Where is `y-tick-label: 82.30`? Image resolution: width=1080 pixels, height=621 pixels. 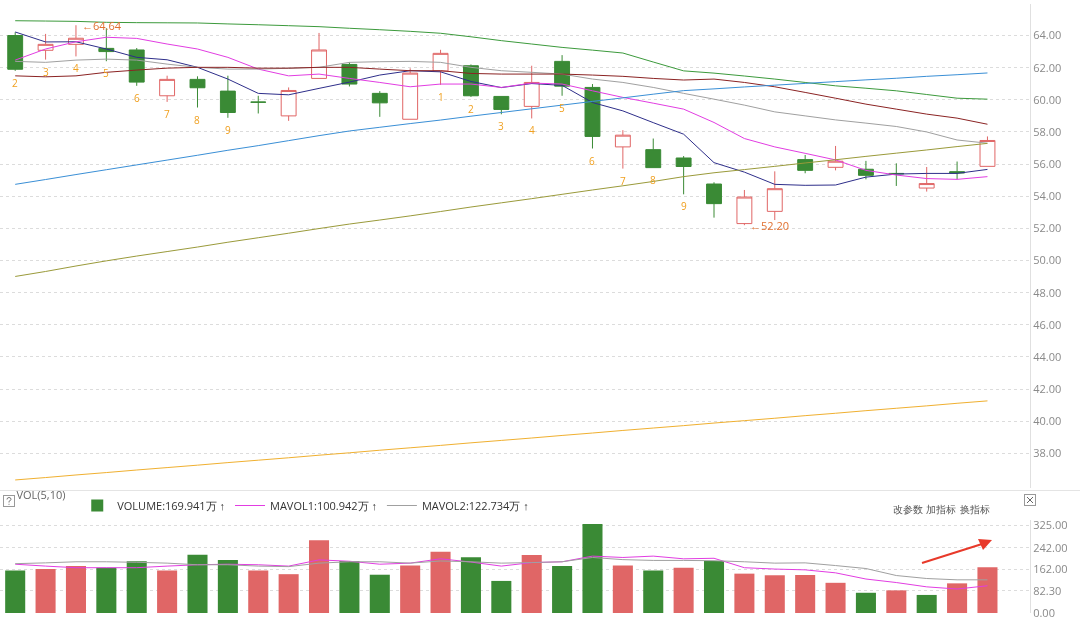
y-tick-label: 82.30 is located at coordinates (1047, 590).